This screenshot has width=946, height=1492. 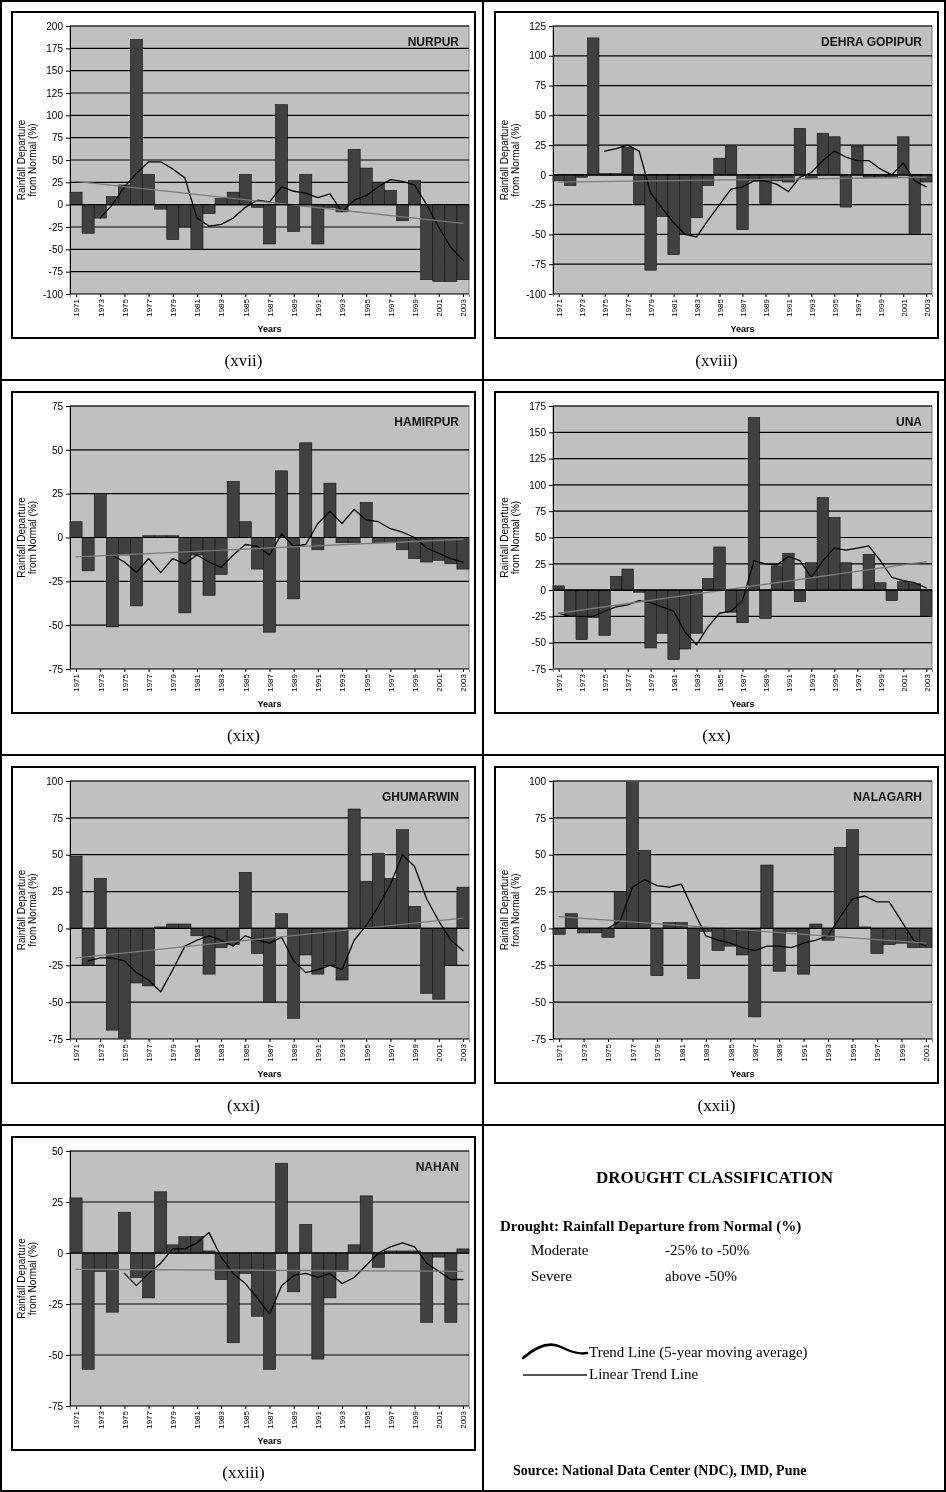 I want to click on x-tick-label: 1999, so click(x=415, y=1052).